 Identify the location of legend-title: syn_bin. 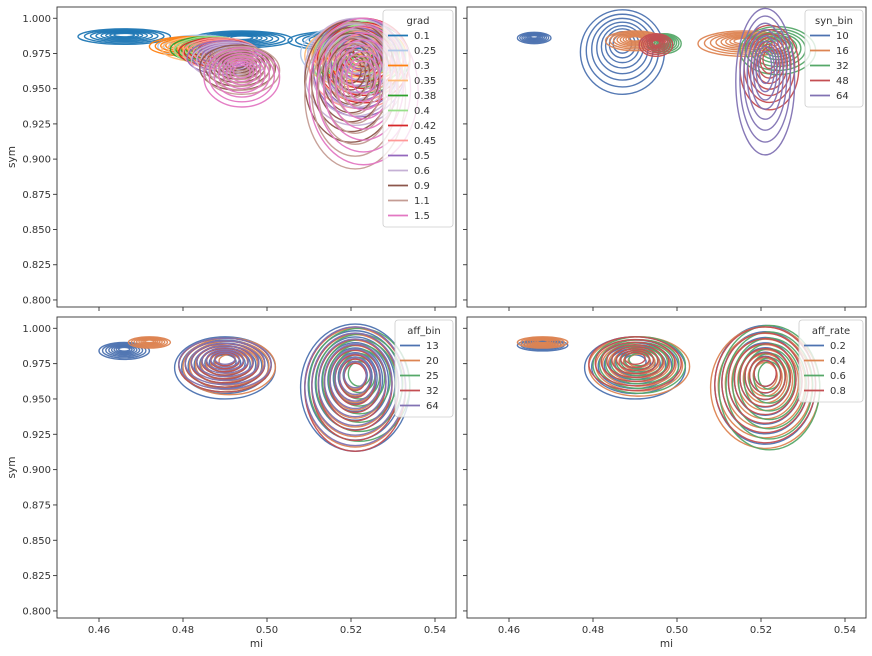
(834, 21).